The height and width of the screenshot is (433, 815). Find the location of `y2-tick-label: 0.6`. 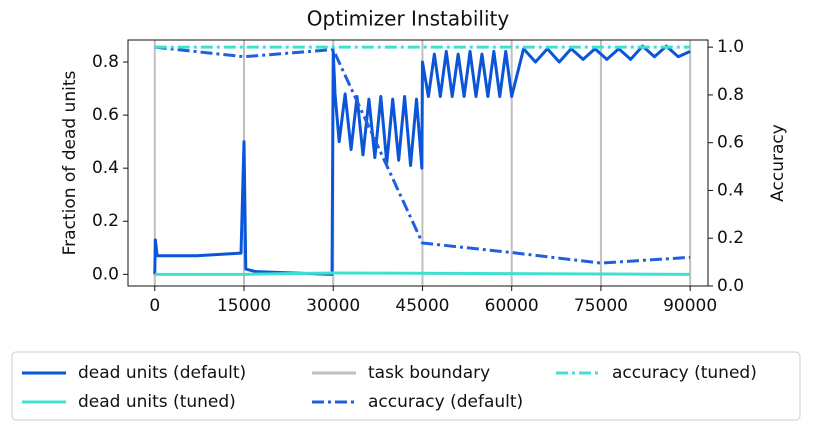

y2-tick-label: 0.6 is located at coordinates (730, 143).